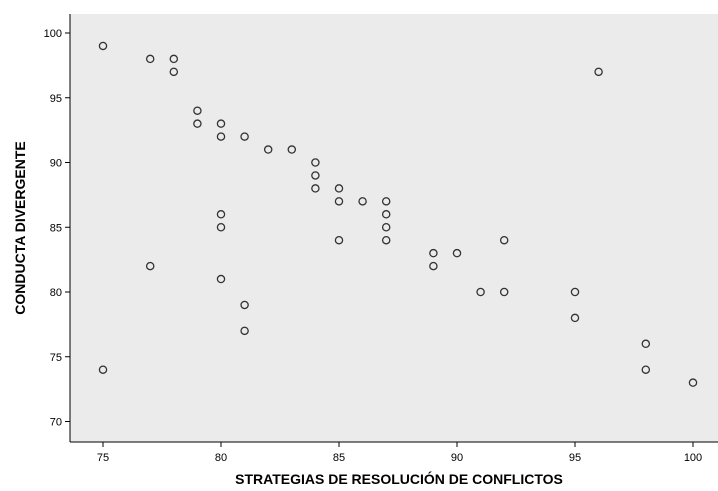 The image size is (718, 491). I want to click on x-tick-label: 90, so click(457, 458).